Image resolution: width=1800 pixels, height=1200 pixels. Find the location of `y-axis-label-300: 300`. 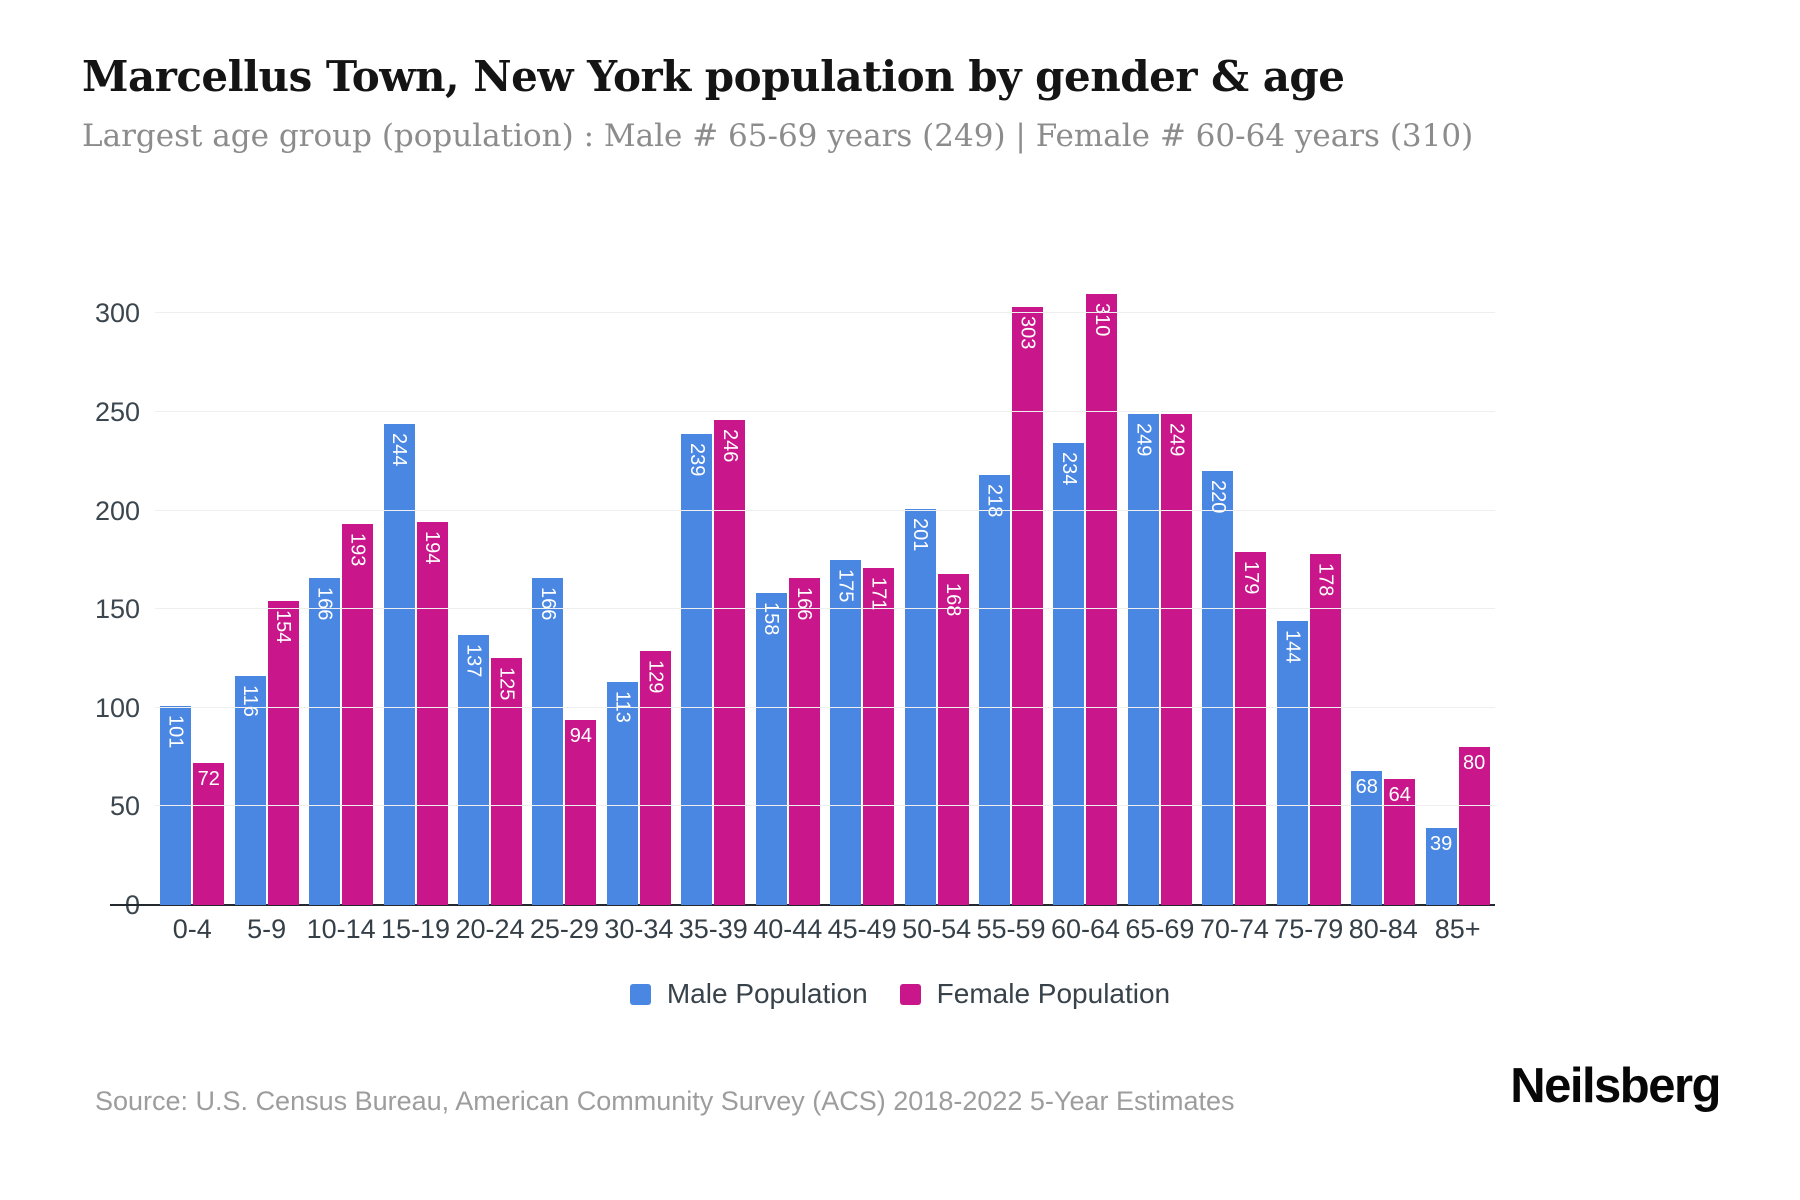

y-axis-label-300: 300 is located at coordinates (117, 313).